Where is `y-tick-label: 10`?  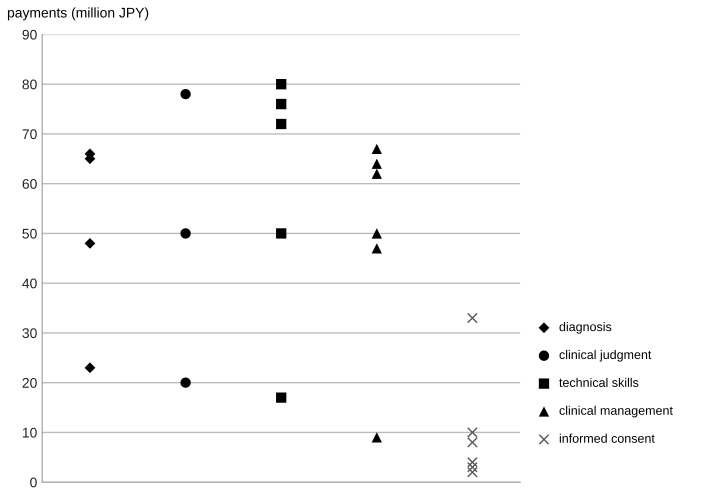 y-tick-label: 10 is located at coordinates (29, 433).